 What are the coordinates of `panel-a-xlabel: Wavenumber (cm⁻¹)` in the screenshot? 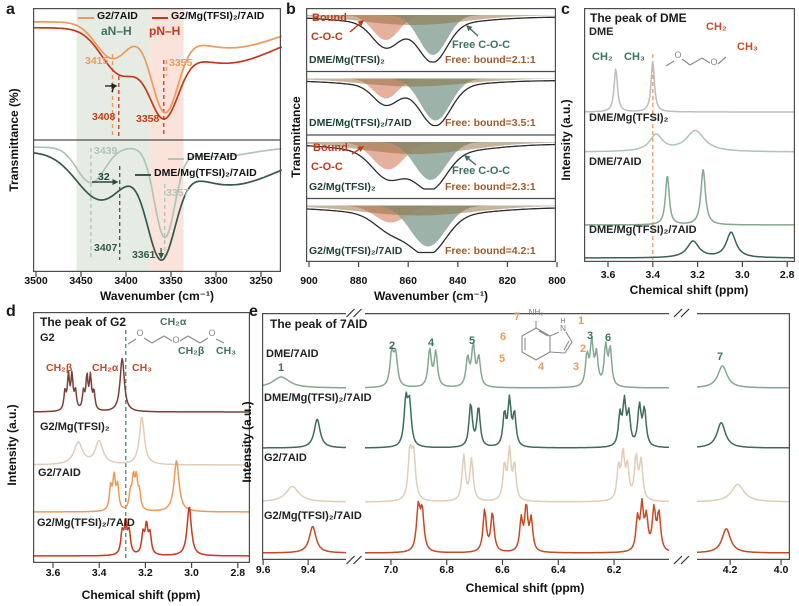 It's located at (157, 296).